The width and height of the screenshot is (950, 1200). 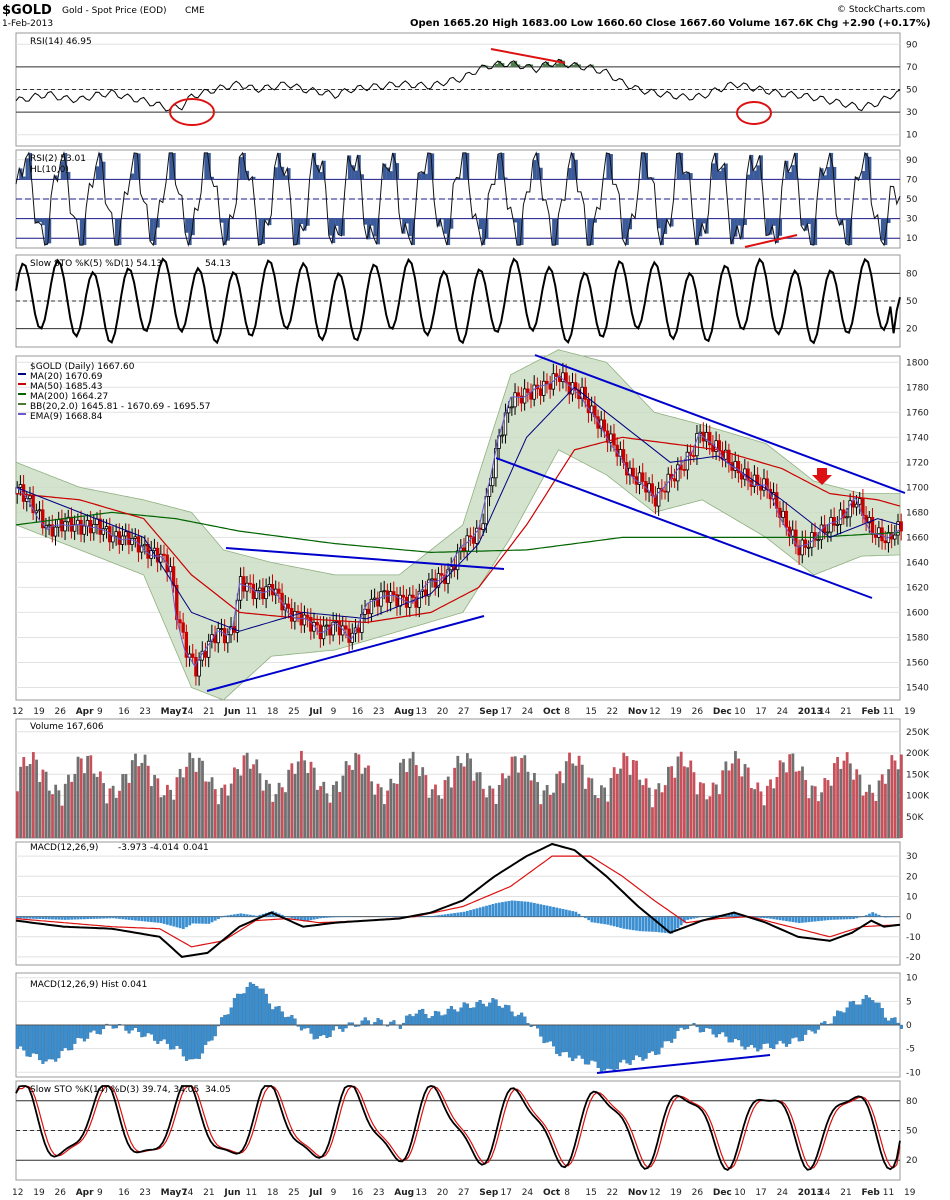 I want to click on x-tick-label: 18, so click(x=273, y=712).